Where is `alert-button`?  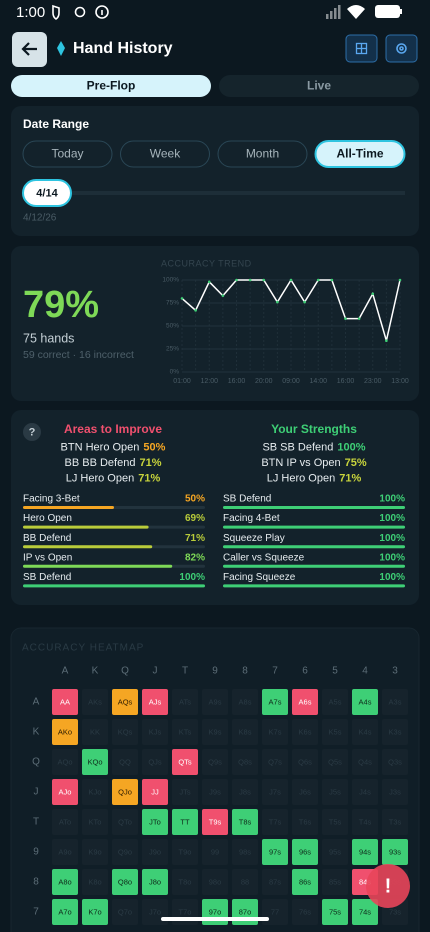 alert-button is located at coordinates (388, 886).